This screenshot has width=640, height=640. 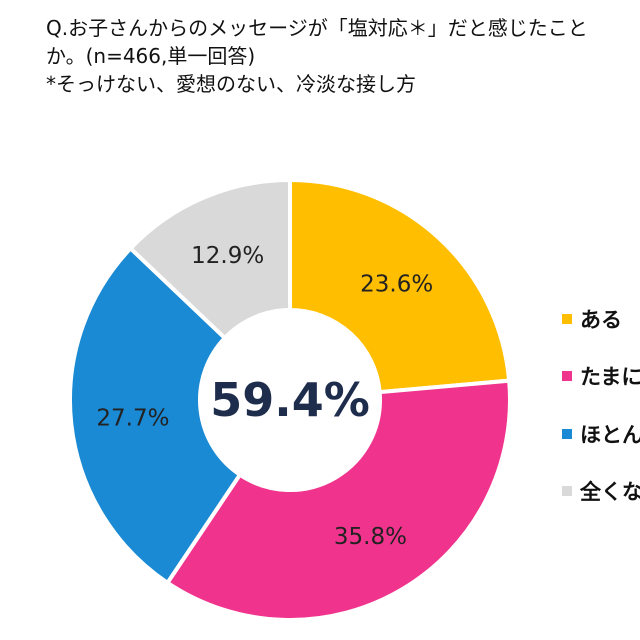 What do you see at coordinates (610, 492) in the screenshot?
I see `legend-label: 全くな` at bounding box center [610, 492].